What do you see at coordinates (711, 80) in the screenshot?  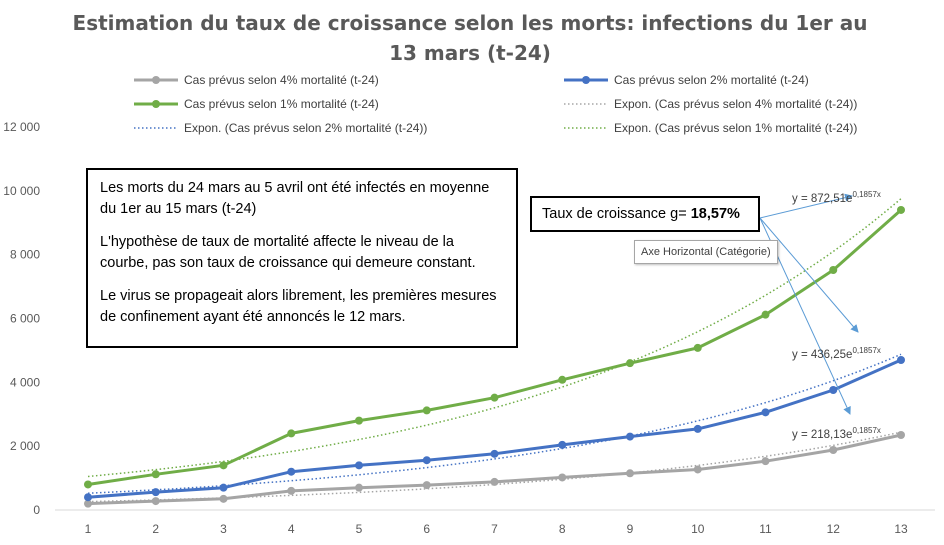 I see `legend-label-2pct: Cas prévus selon 2% mortalité (t-24)` at bounding box center [711, 80].